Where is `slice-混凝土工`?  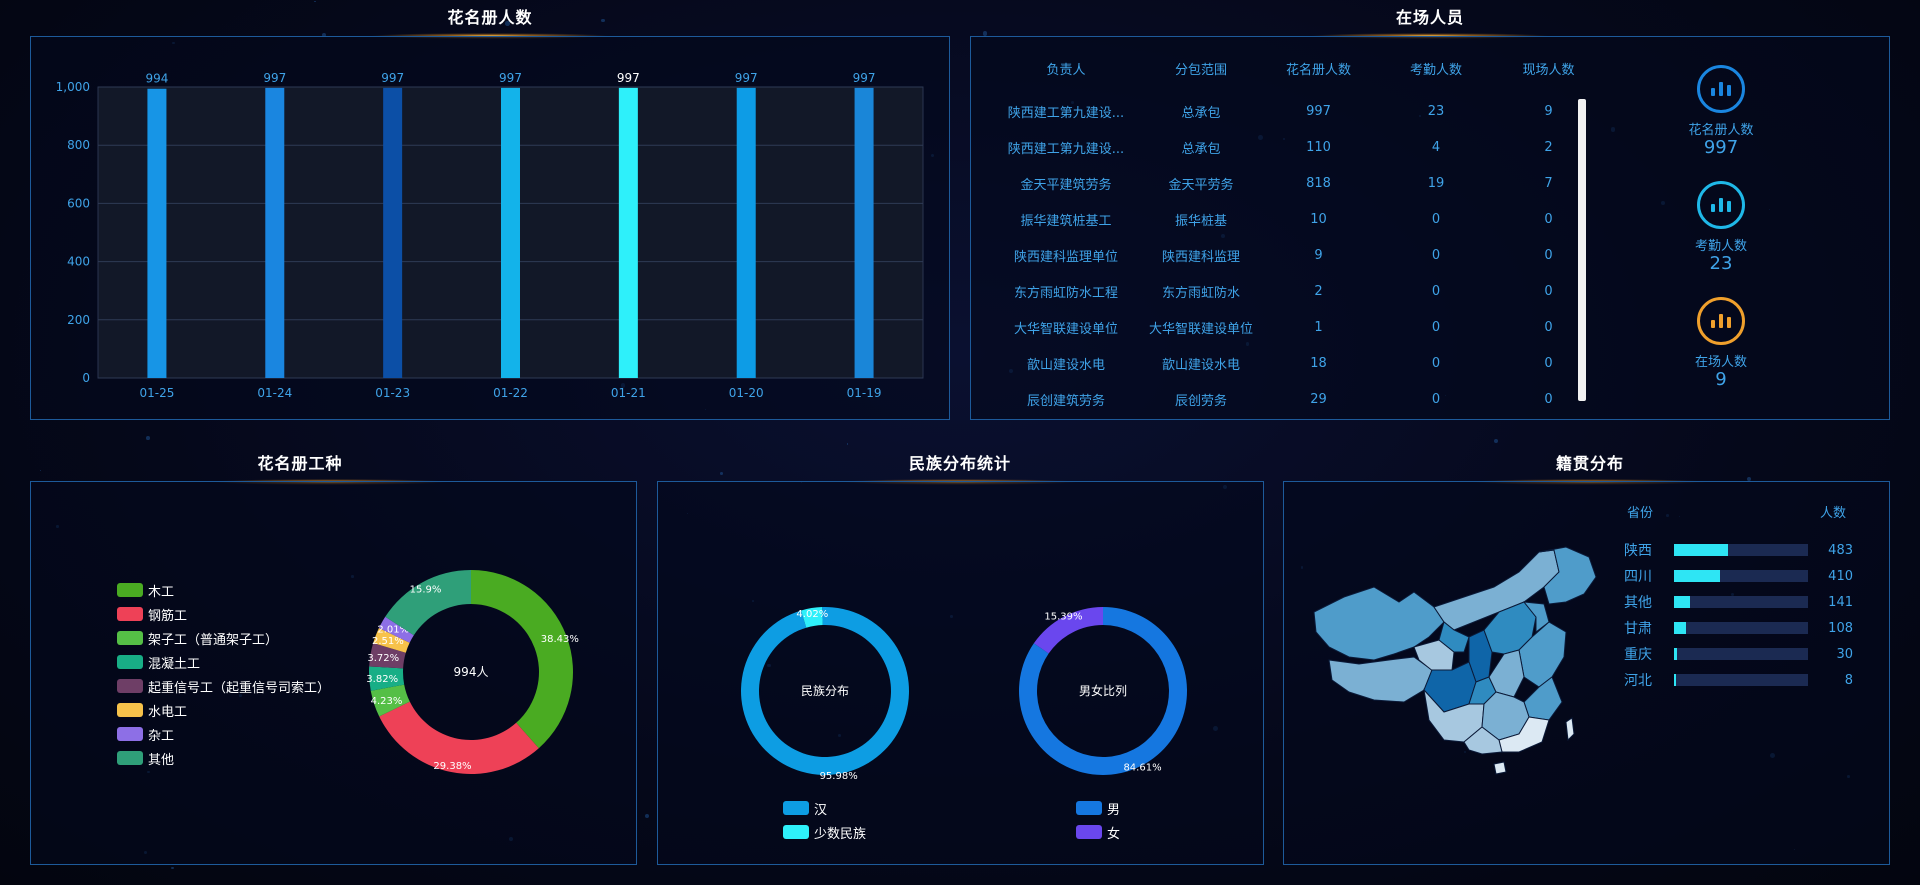 slice-混凝土工 is located at coordinates (387, 678).